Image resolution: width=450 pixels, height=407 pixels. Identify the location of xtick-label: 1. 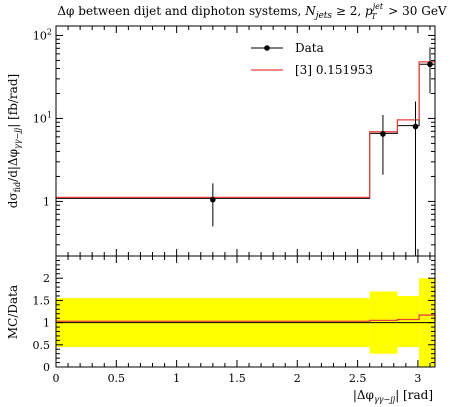
(176, 378).